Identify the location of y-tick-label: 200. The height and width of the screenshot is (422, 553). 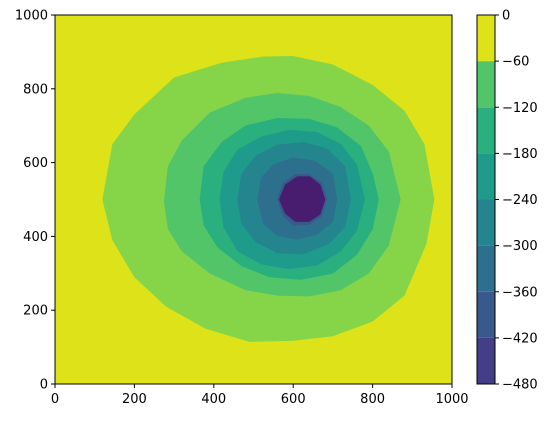
(35, 311).